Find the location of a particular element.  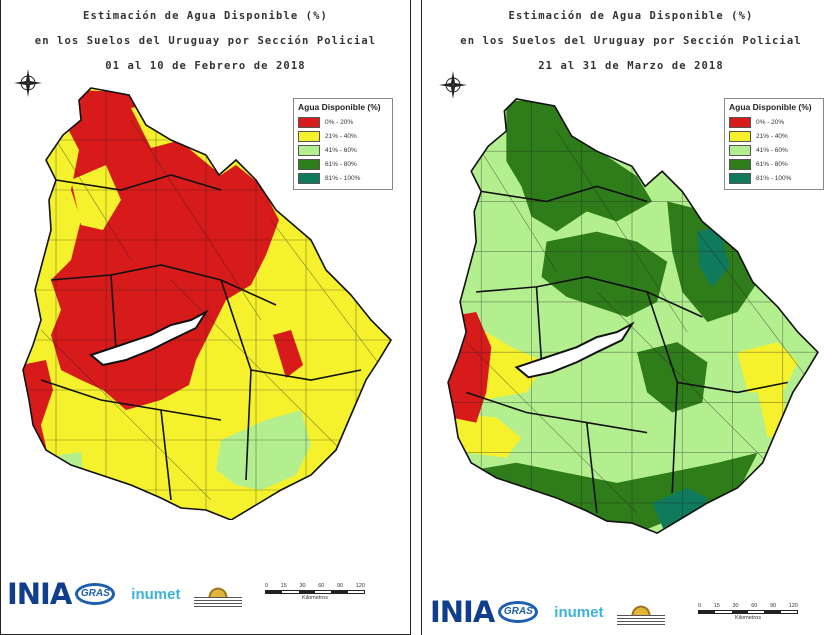

map-region-dark-green-mid is located at coordinates (672, 377).